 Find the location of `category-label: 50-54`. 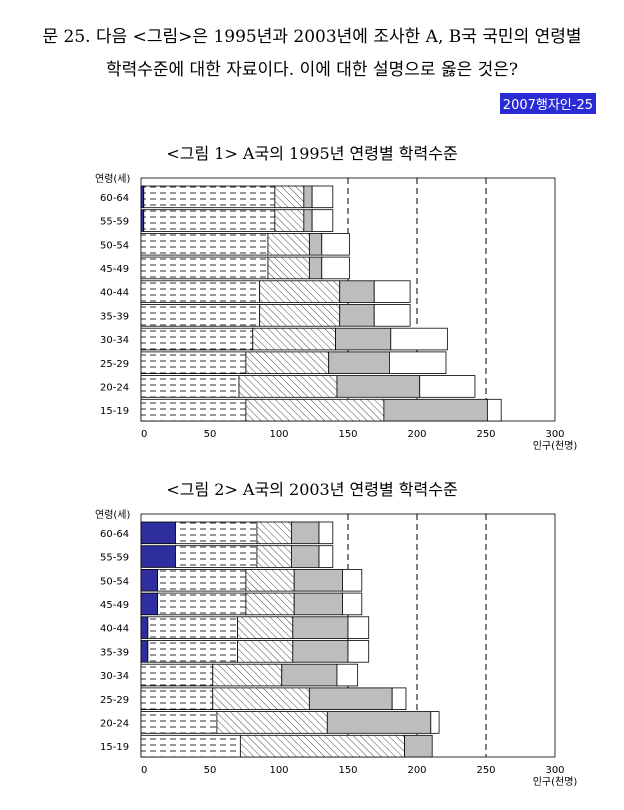

category-label: 50-54 is located at coordinates (114, 245).